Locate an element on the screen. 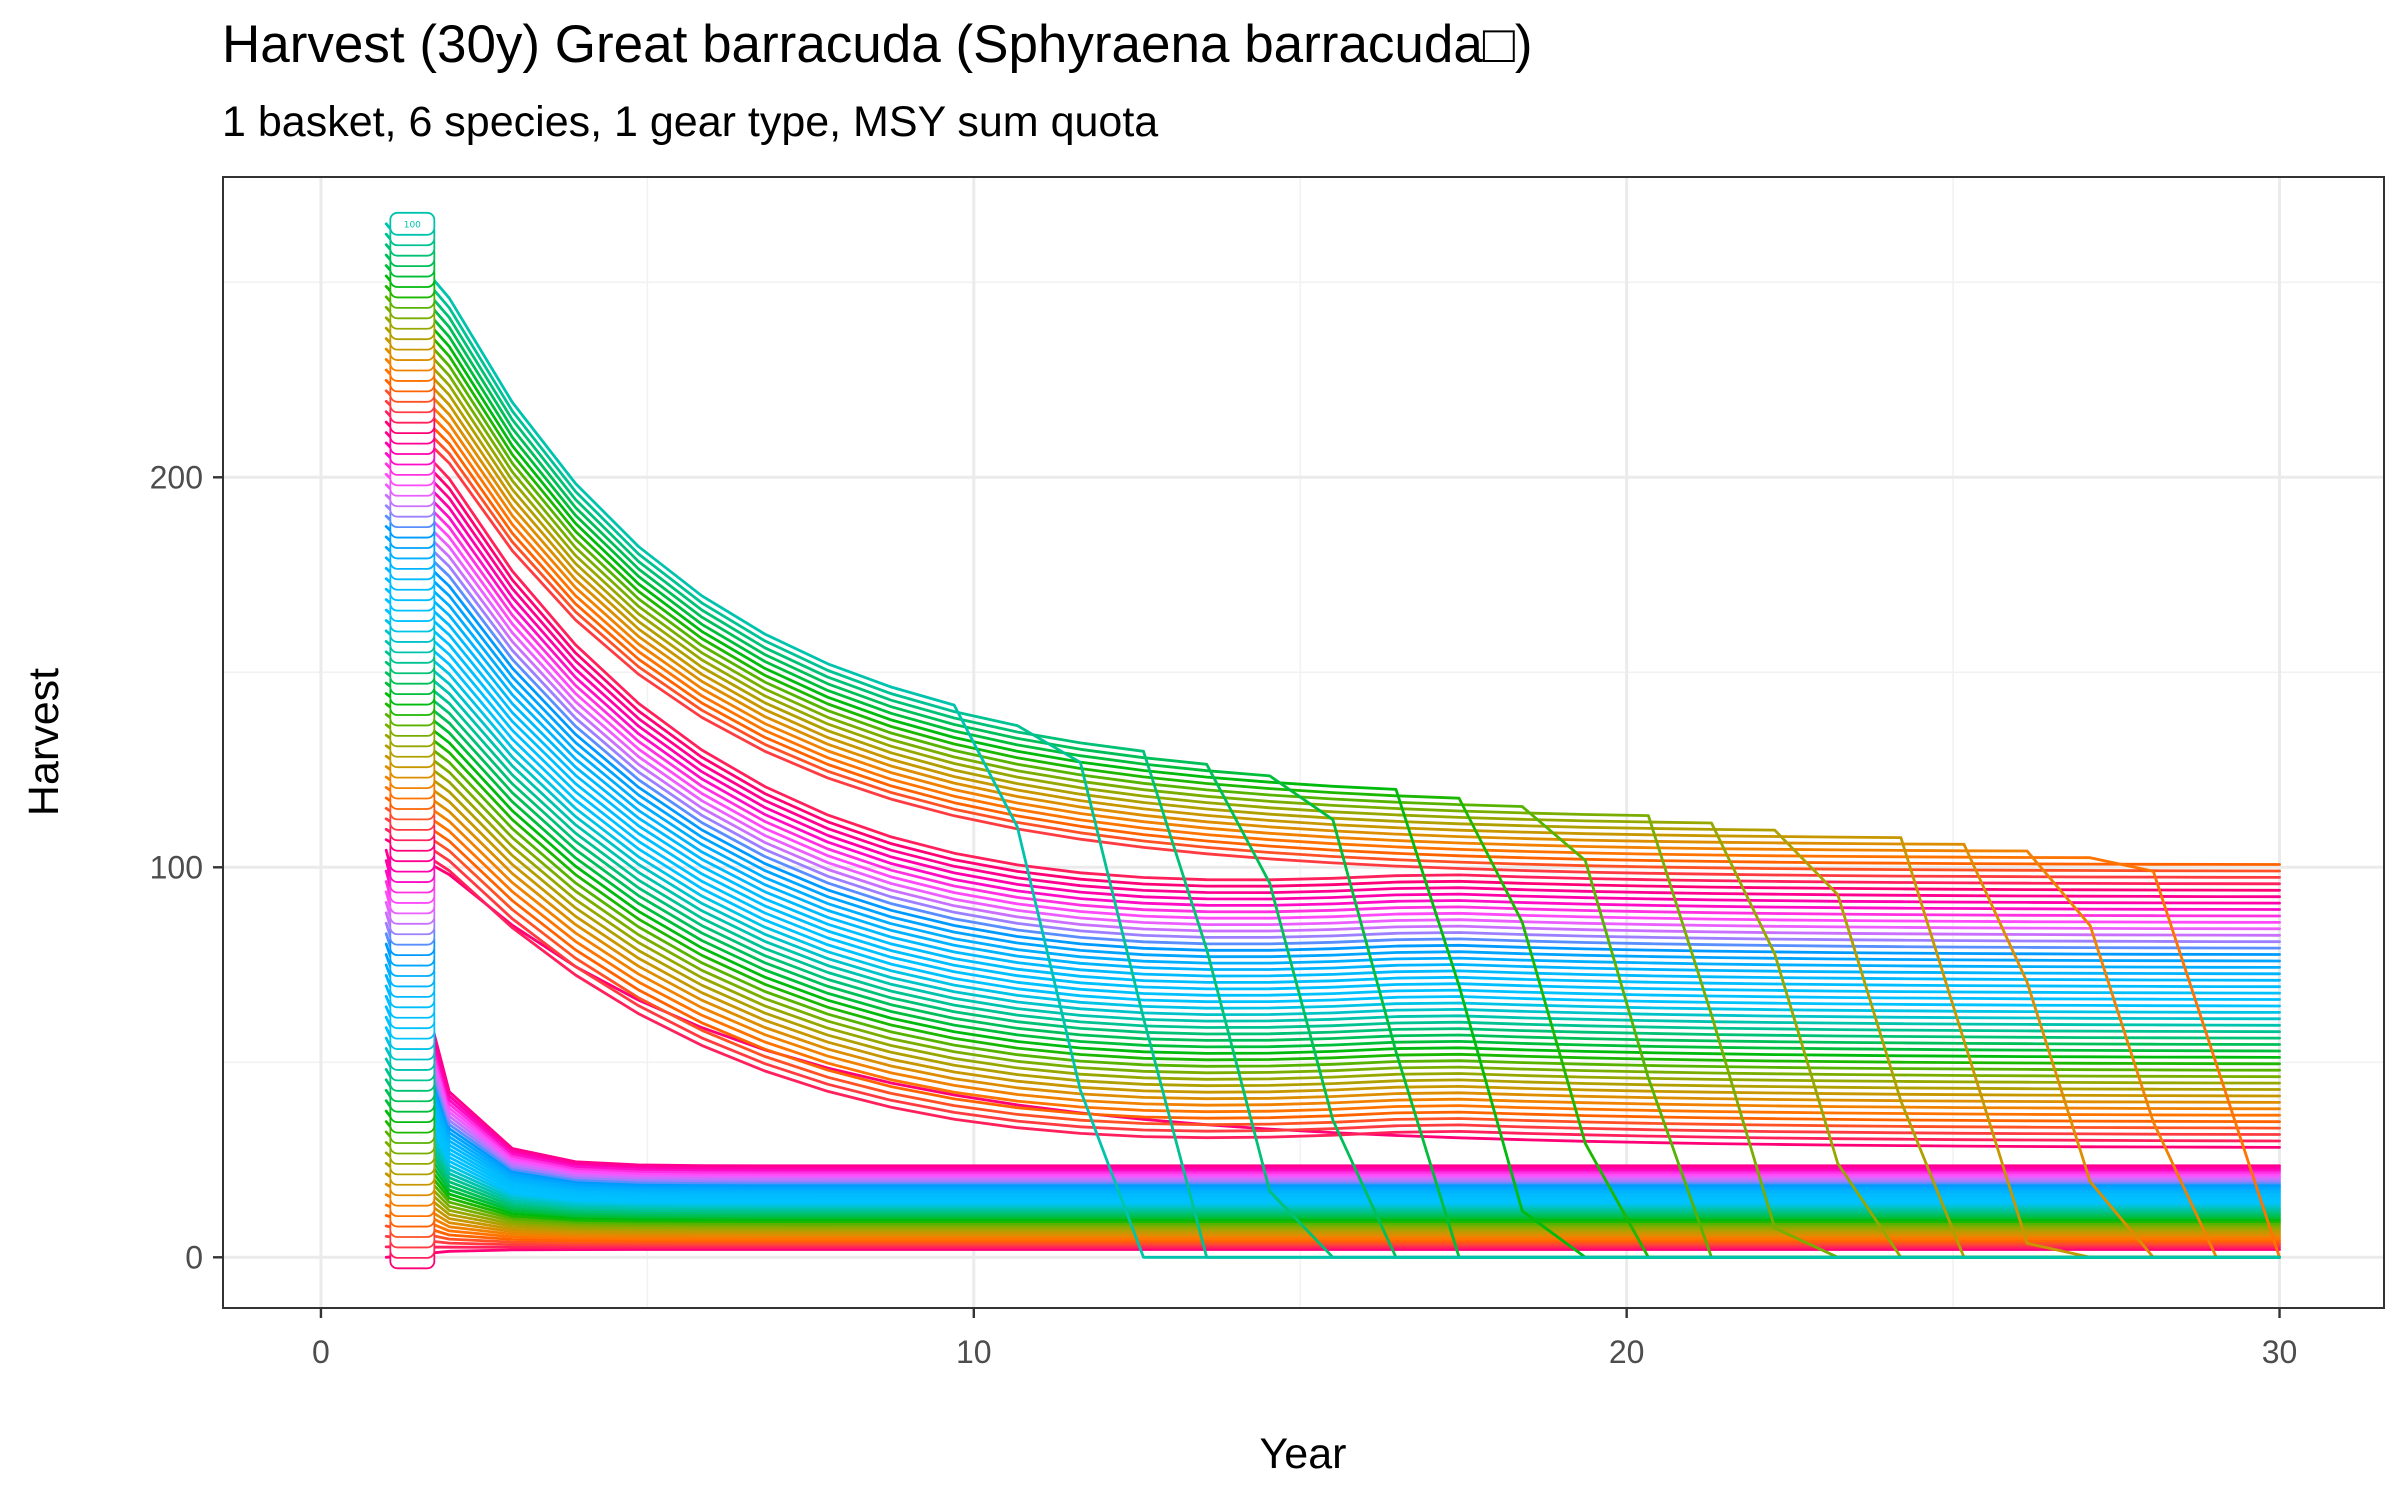 The width and height of the screenshot is (2400, 1500). series-label-boxes: 100 is located at coordinates (412, 740).